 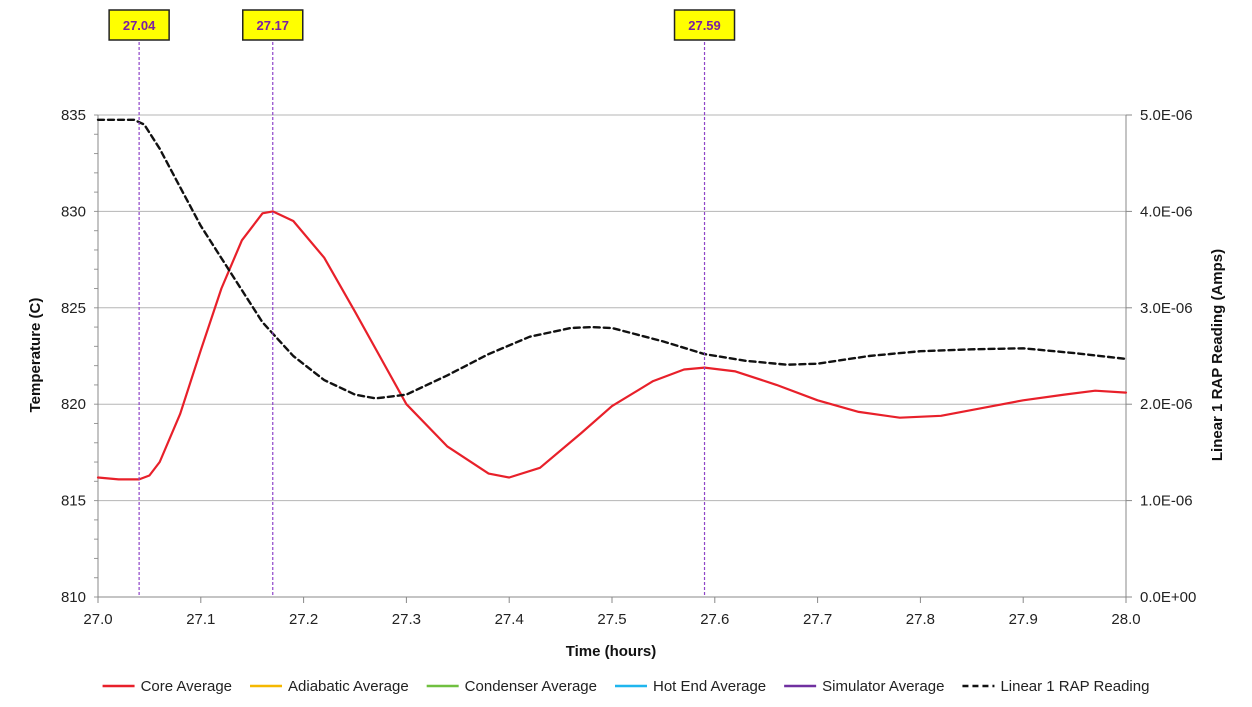 I want to click on x-tick-label: 27.9, so click(x=1023, y=619).